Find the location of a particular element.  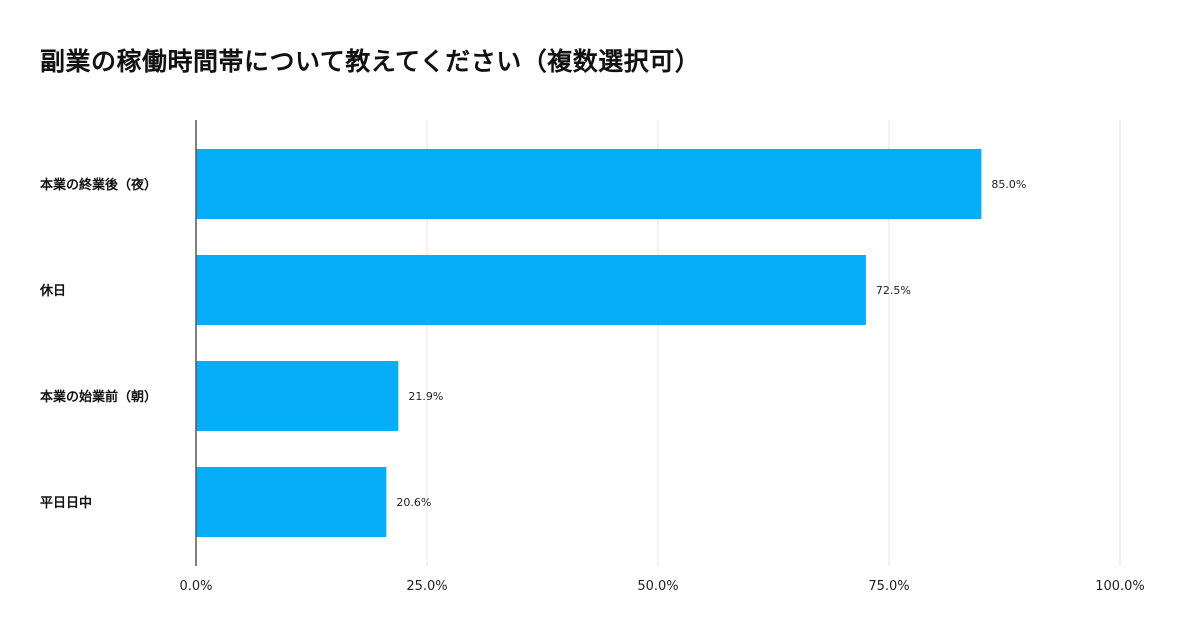

x-tick-label: 100.0% is located at coordinates (1120, 586).